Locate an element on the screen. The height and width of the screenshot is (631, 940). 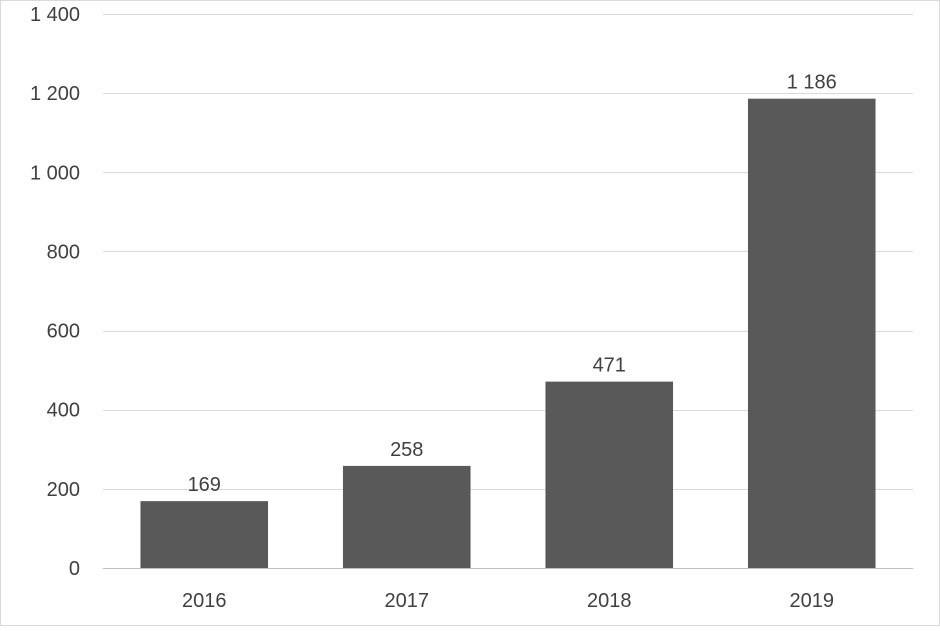
x-tick-label-2019: 2019 is located at coordinates (812, 601).